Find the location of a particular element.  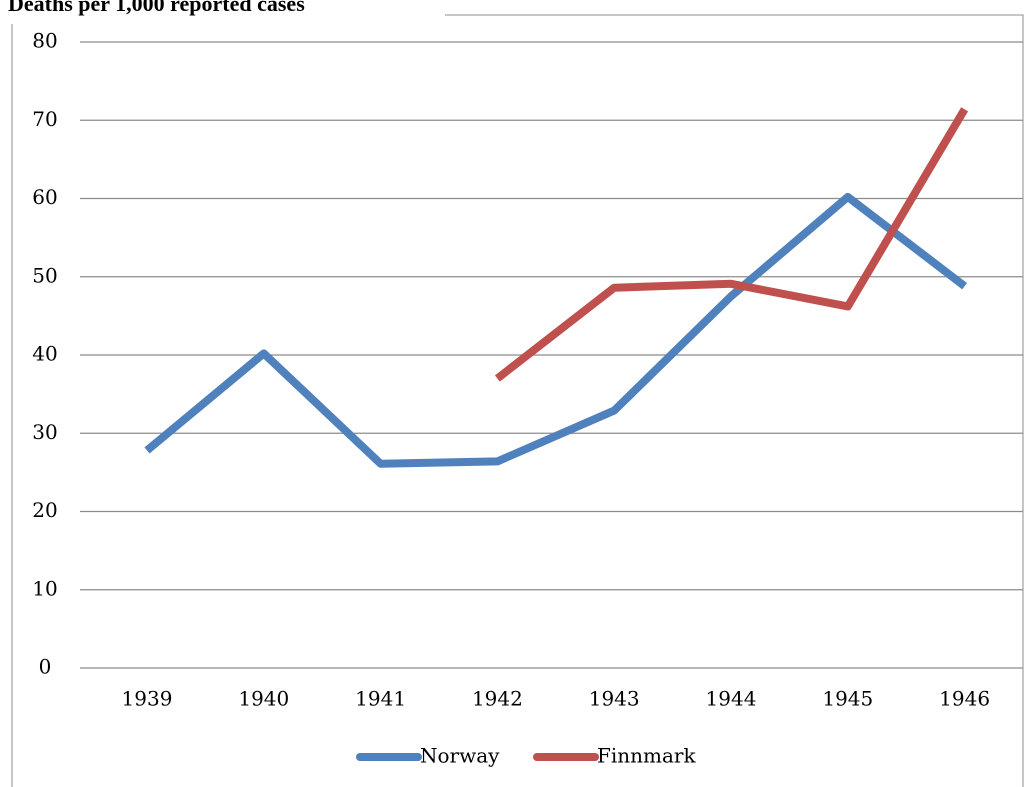

x-tick-label: 1941 is located at coordinates (380, 699).